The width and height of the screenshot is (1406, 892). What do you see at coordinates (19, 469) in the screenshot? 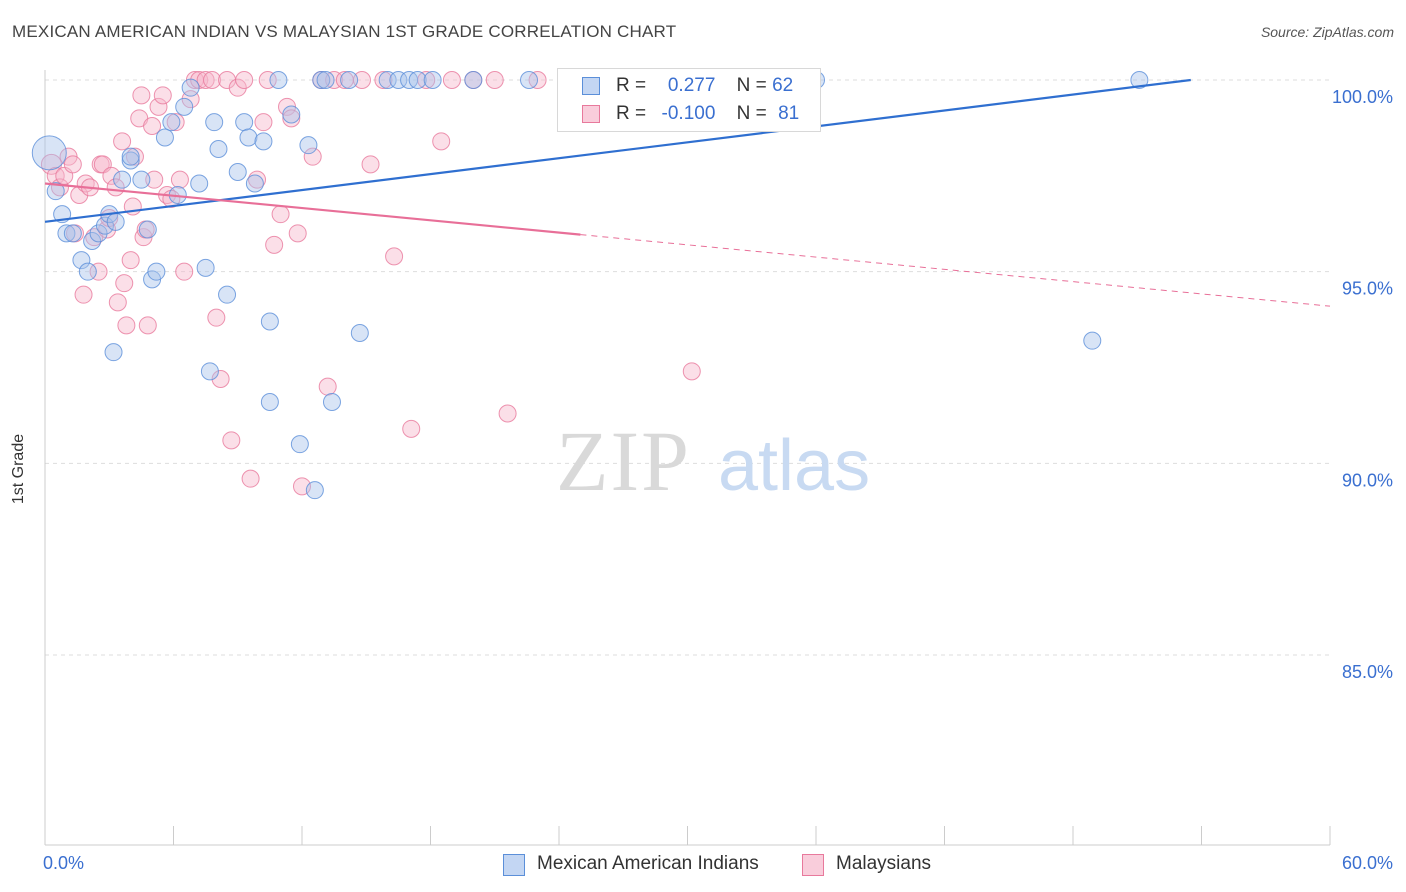
I see `y-axis-label: 1st Grade` at bounding box center [19, 469].